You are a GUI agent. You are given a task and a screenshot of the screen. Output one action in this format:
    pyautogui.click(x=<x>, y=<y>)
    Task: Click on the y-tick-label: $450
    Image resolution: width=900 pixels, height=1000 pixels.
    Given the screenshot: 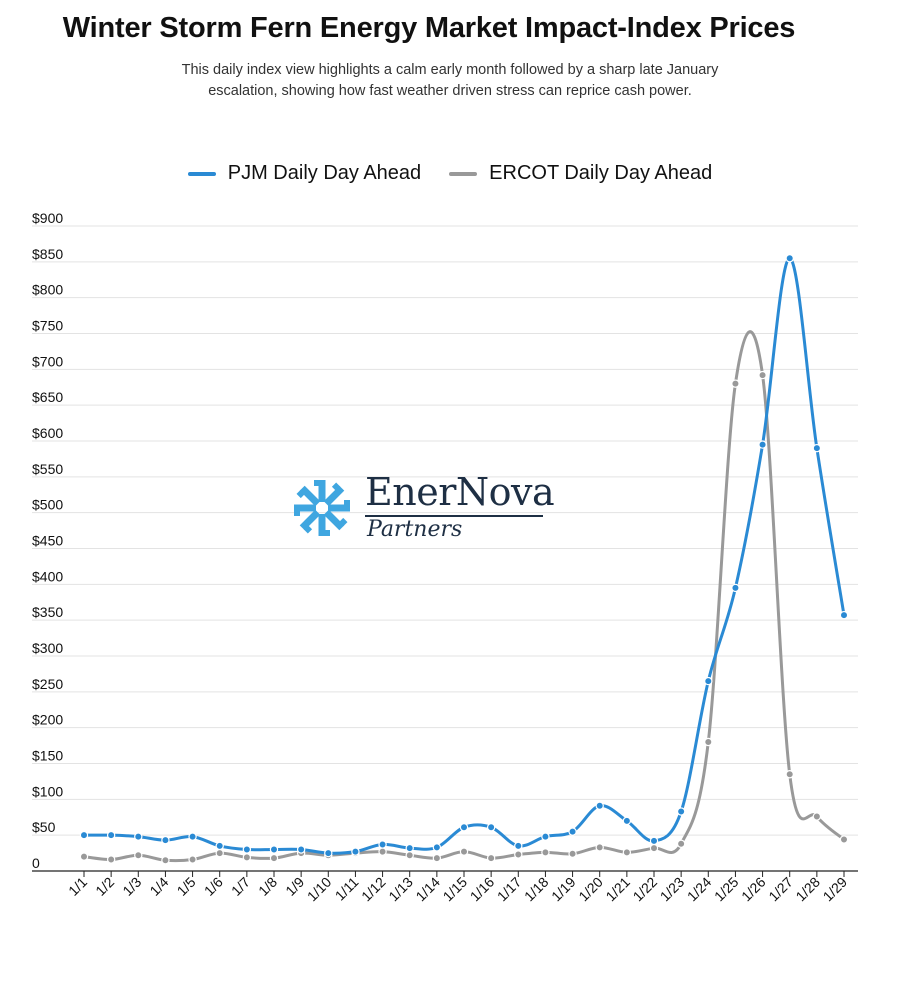 What is the action you would take?
    pyautogui.click(x=47, y=541)
    